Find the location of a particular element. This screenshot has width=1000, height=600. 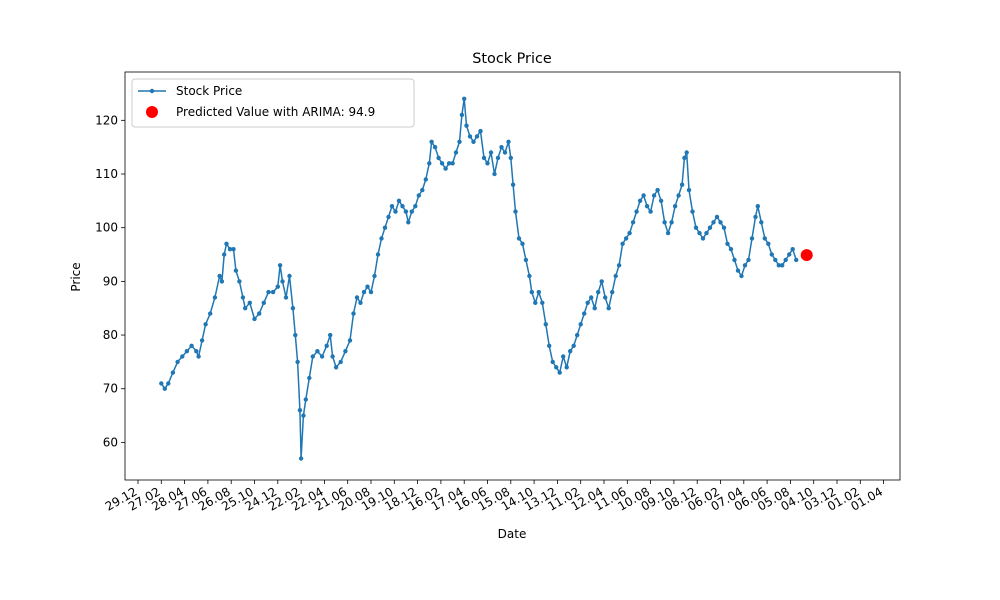

y-tick-label: 90 is located at coordinates (110, 281).